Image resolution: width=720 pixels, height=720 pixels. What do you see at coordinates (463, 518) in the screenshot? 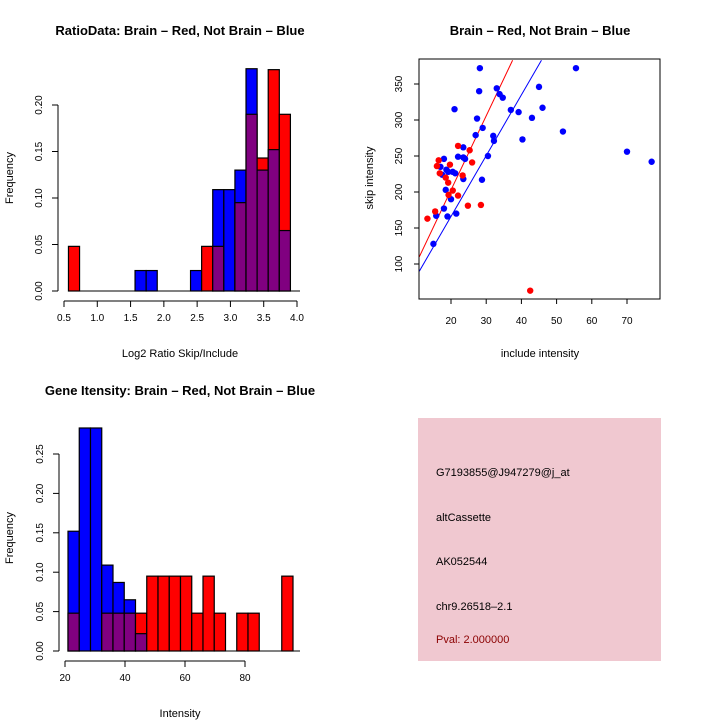
I see `info-event-type: altCassette` at bounding box center [463, 518].